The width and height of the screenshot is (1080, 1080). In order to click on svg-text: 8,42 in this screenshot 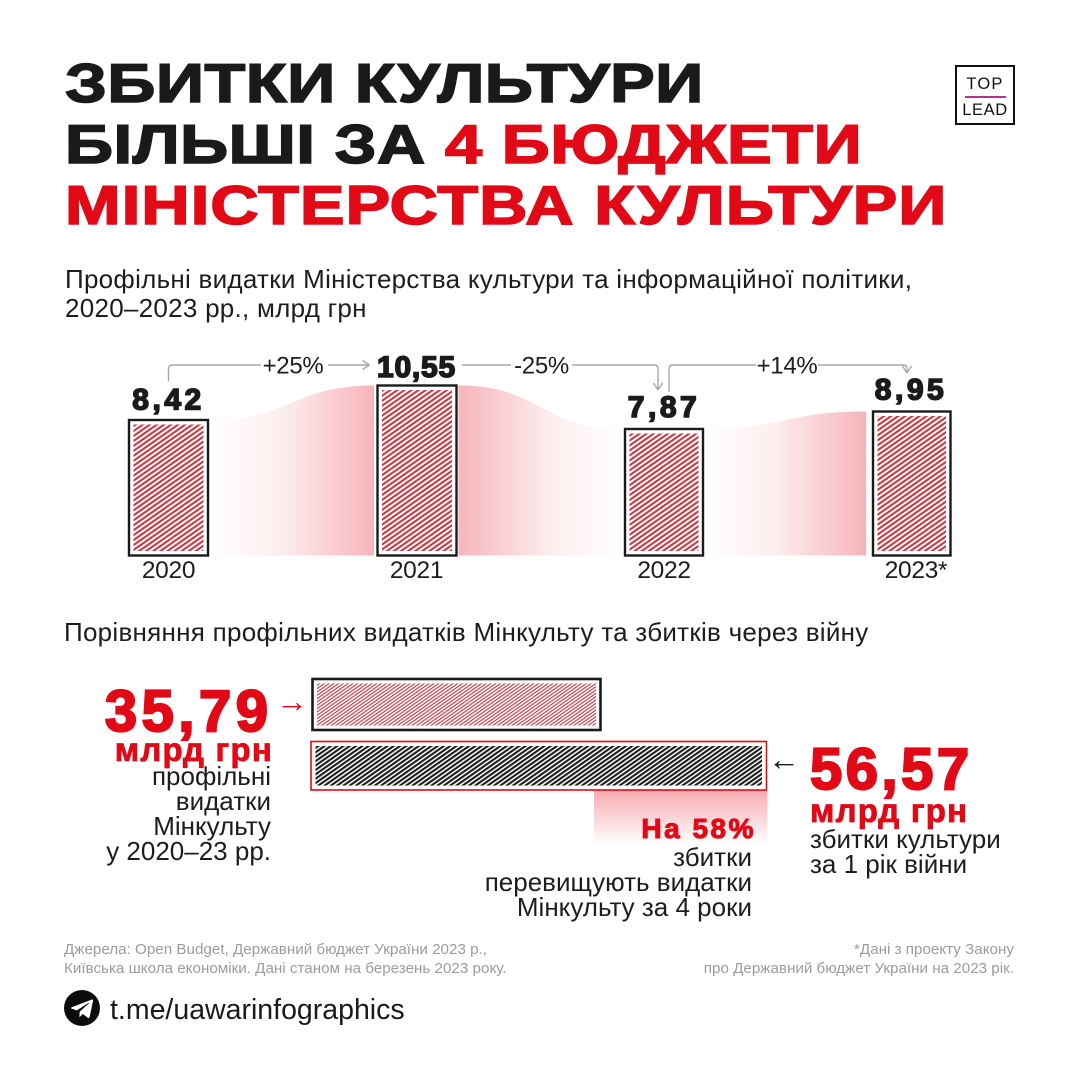, I will do `click(168, 400)`.